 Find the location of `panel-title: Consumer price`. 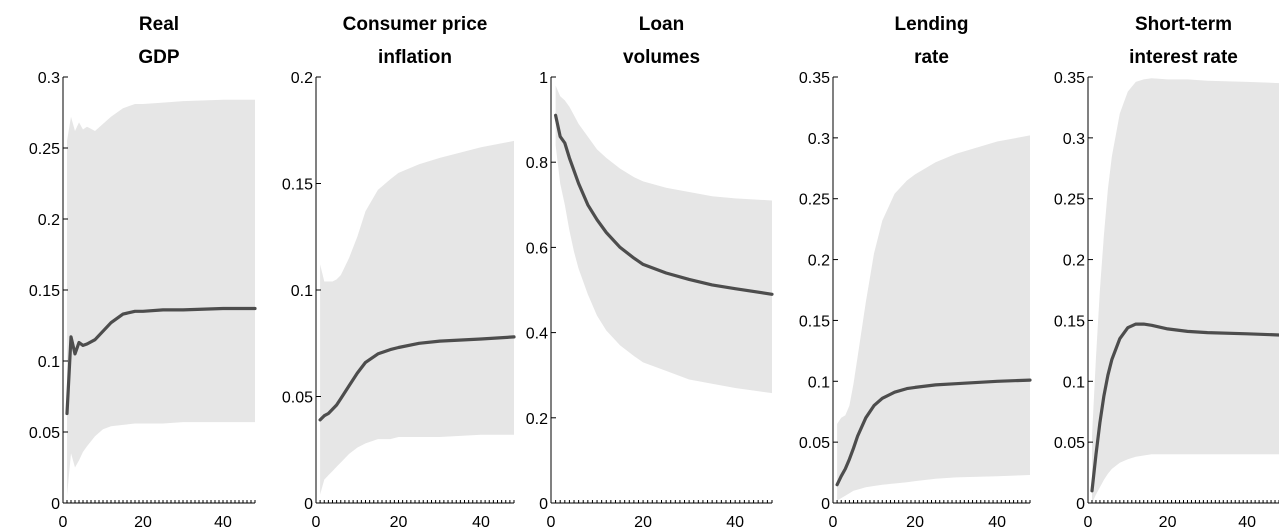

panel-title: Consumer price is located at coordinates (415, 24).